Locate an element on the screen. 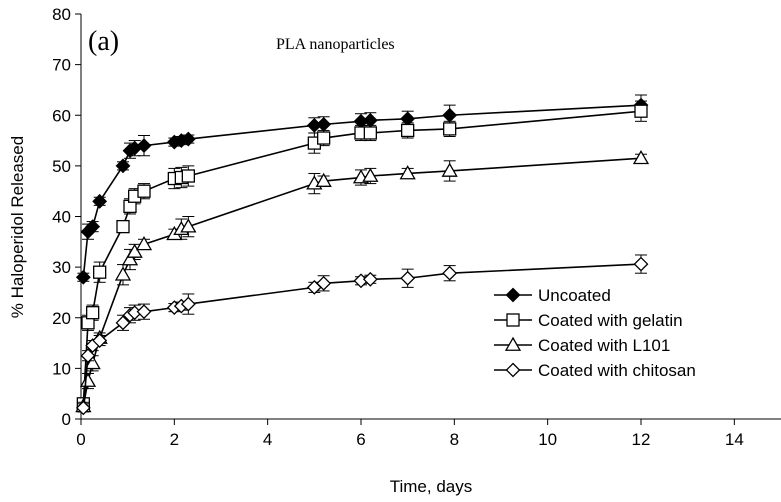 The height and width of the screenshot is (502, 781). x-axis-label: Time, days is located at coordinates (431, 486).